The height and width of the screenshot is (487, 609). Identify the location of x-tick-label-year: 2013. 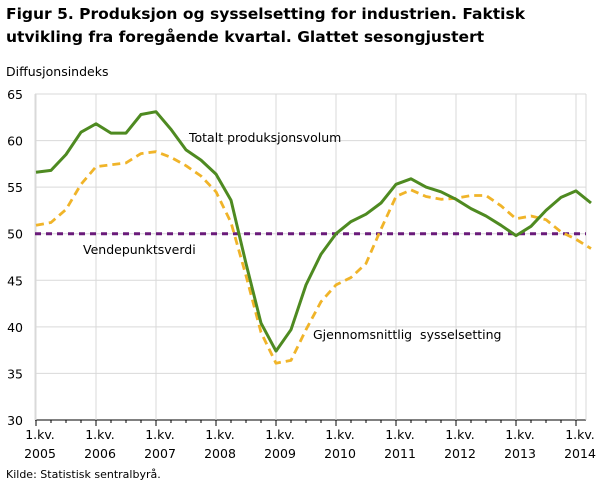
(520, 453).